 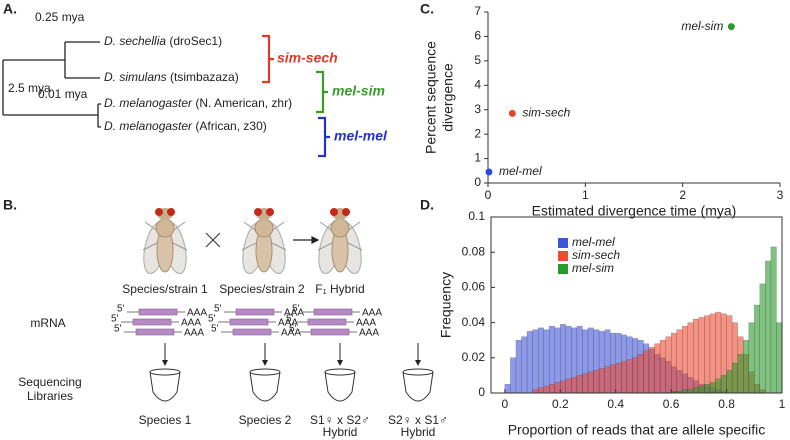 What do you see at coordinates (204, 77) in the screenshot?
I see `strain-name: (tsimbazaza)` at bounding box center [204, 77].